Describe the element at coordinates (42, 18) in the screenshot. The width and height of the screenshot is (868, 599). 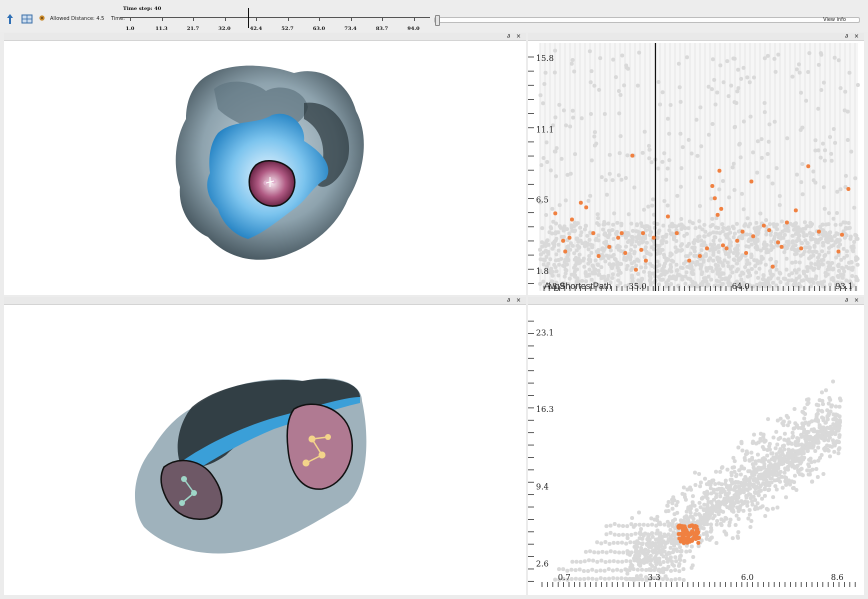
I see `atom-icon` at that location.